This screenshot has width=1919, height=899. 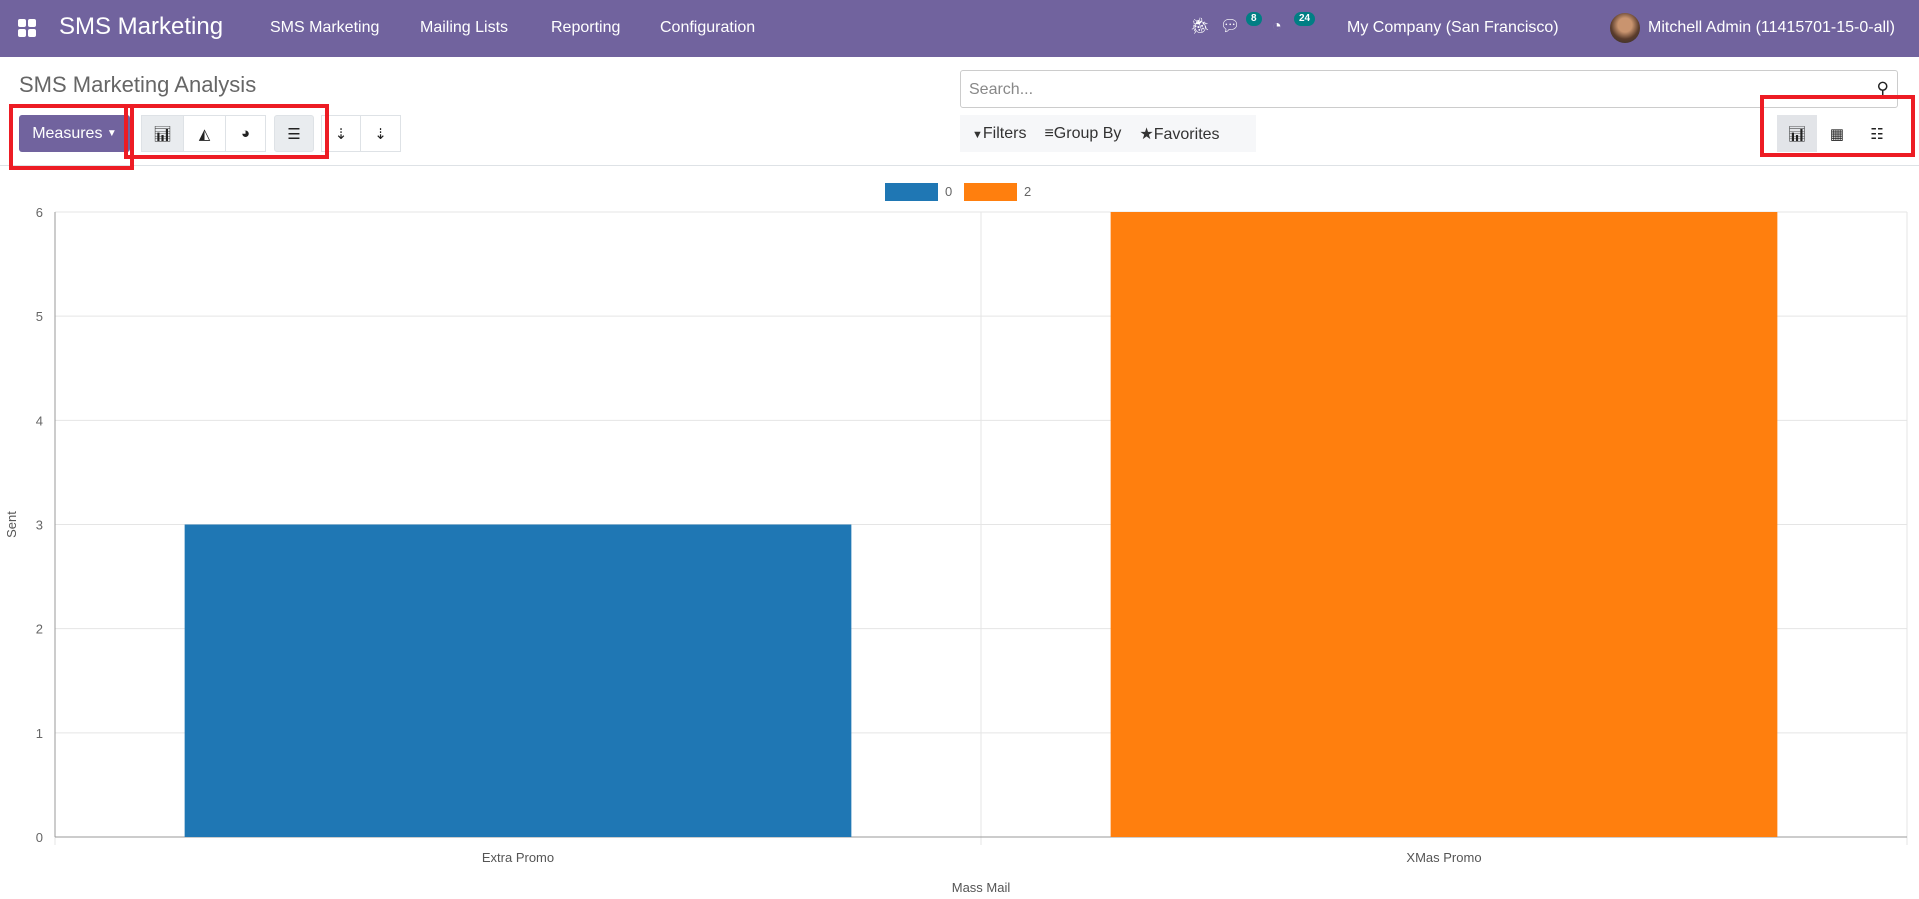 I want to click on group-by-label: Group By, so click(x=1087, y=133).